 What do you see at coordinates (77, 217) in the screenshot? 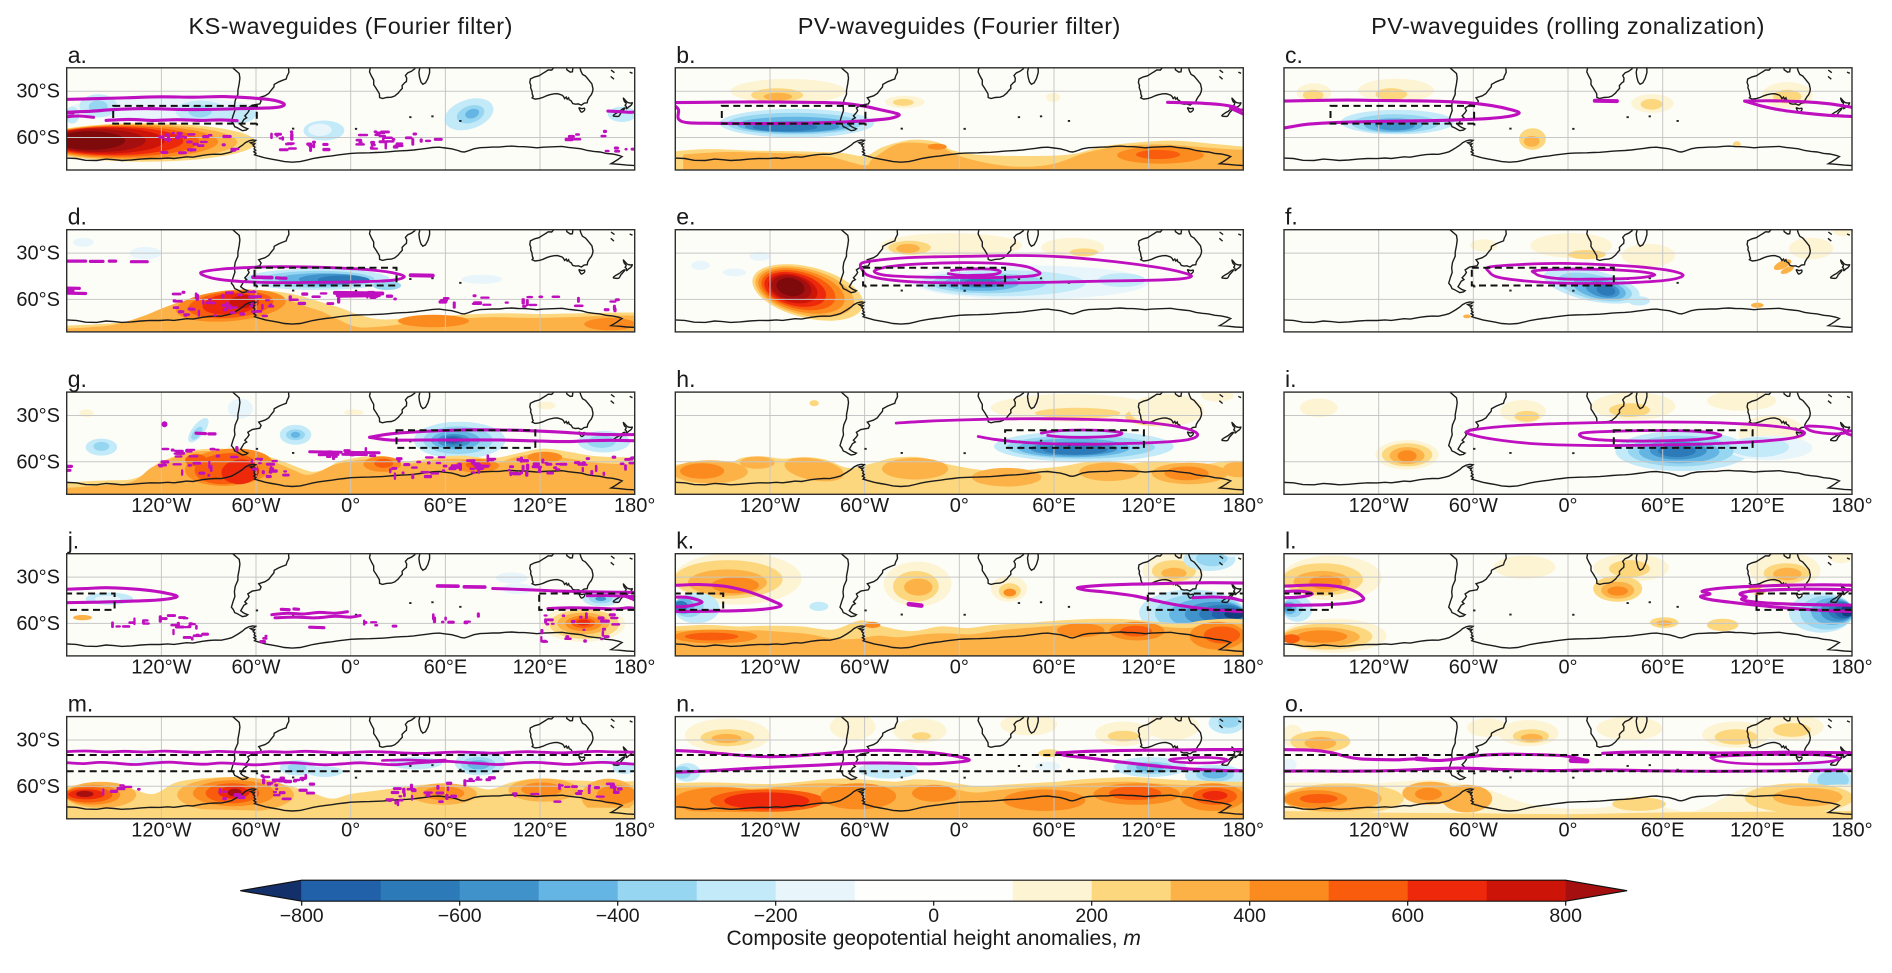
I see `svg-text: d.` at bounding box center [77, 217].